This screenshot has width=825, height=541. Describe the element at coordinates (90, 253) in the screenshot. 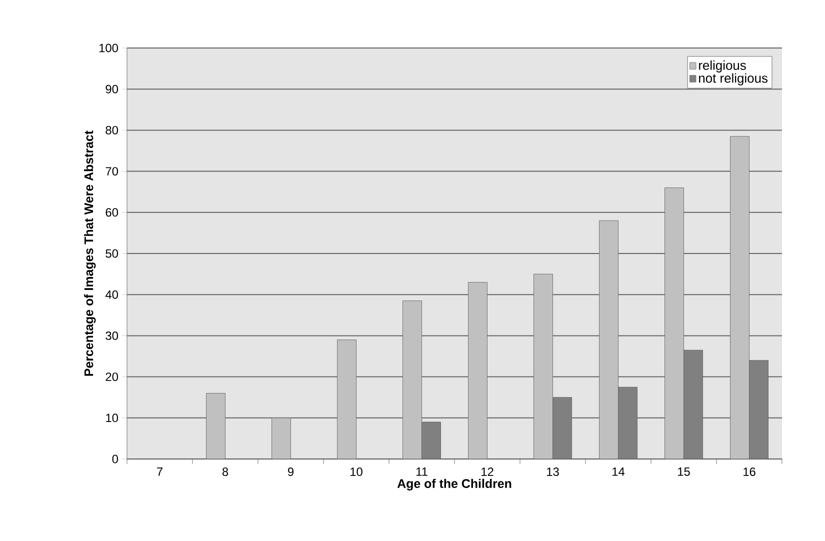

I see `y-axis-title: Percentage of Images That Were Abstract` at that location.